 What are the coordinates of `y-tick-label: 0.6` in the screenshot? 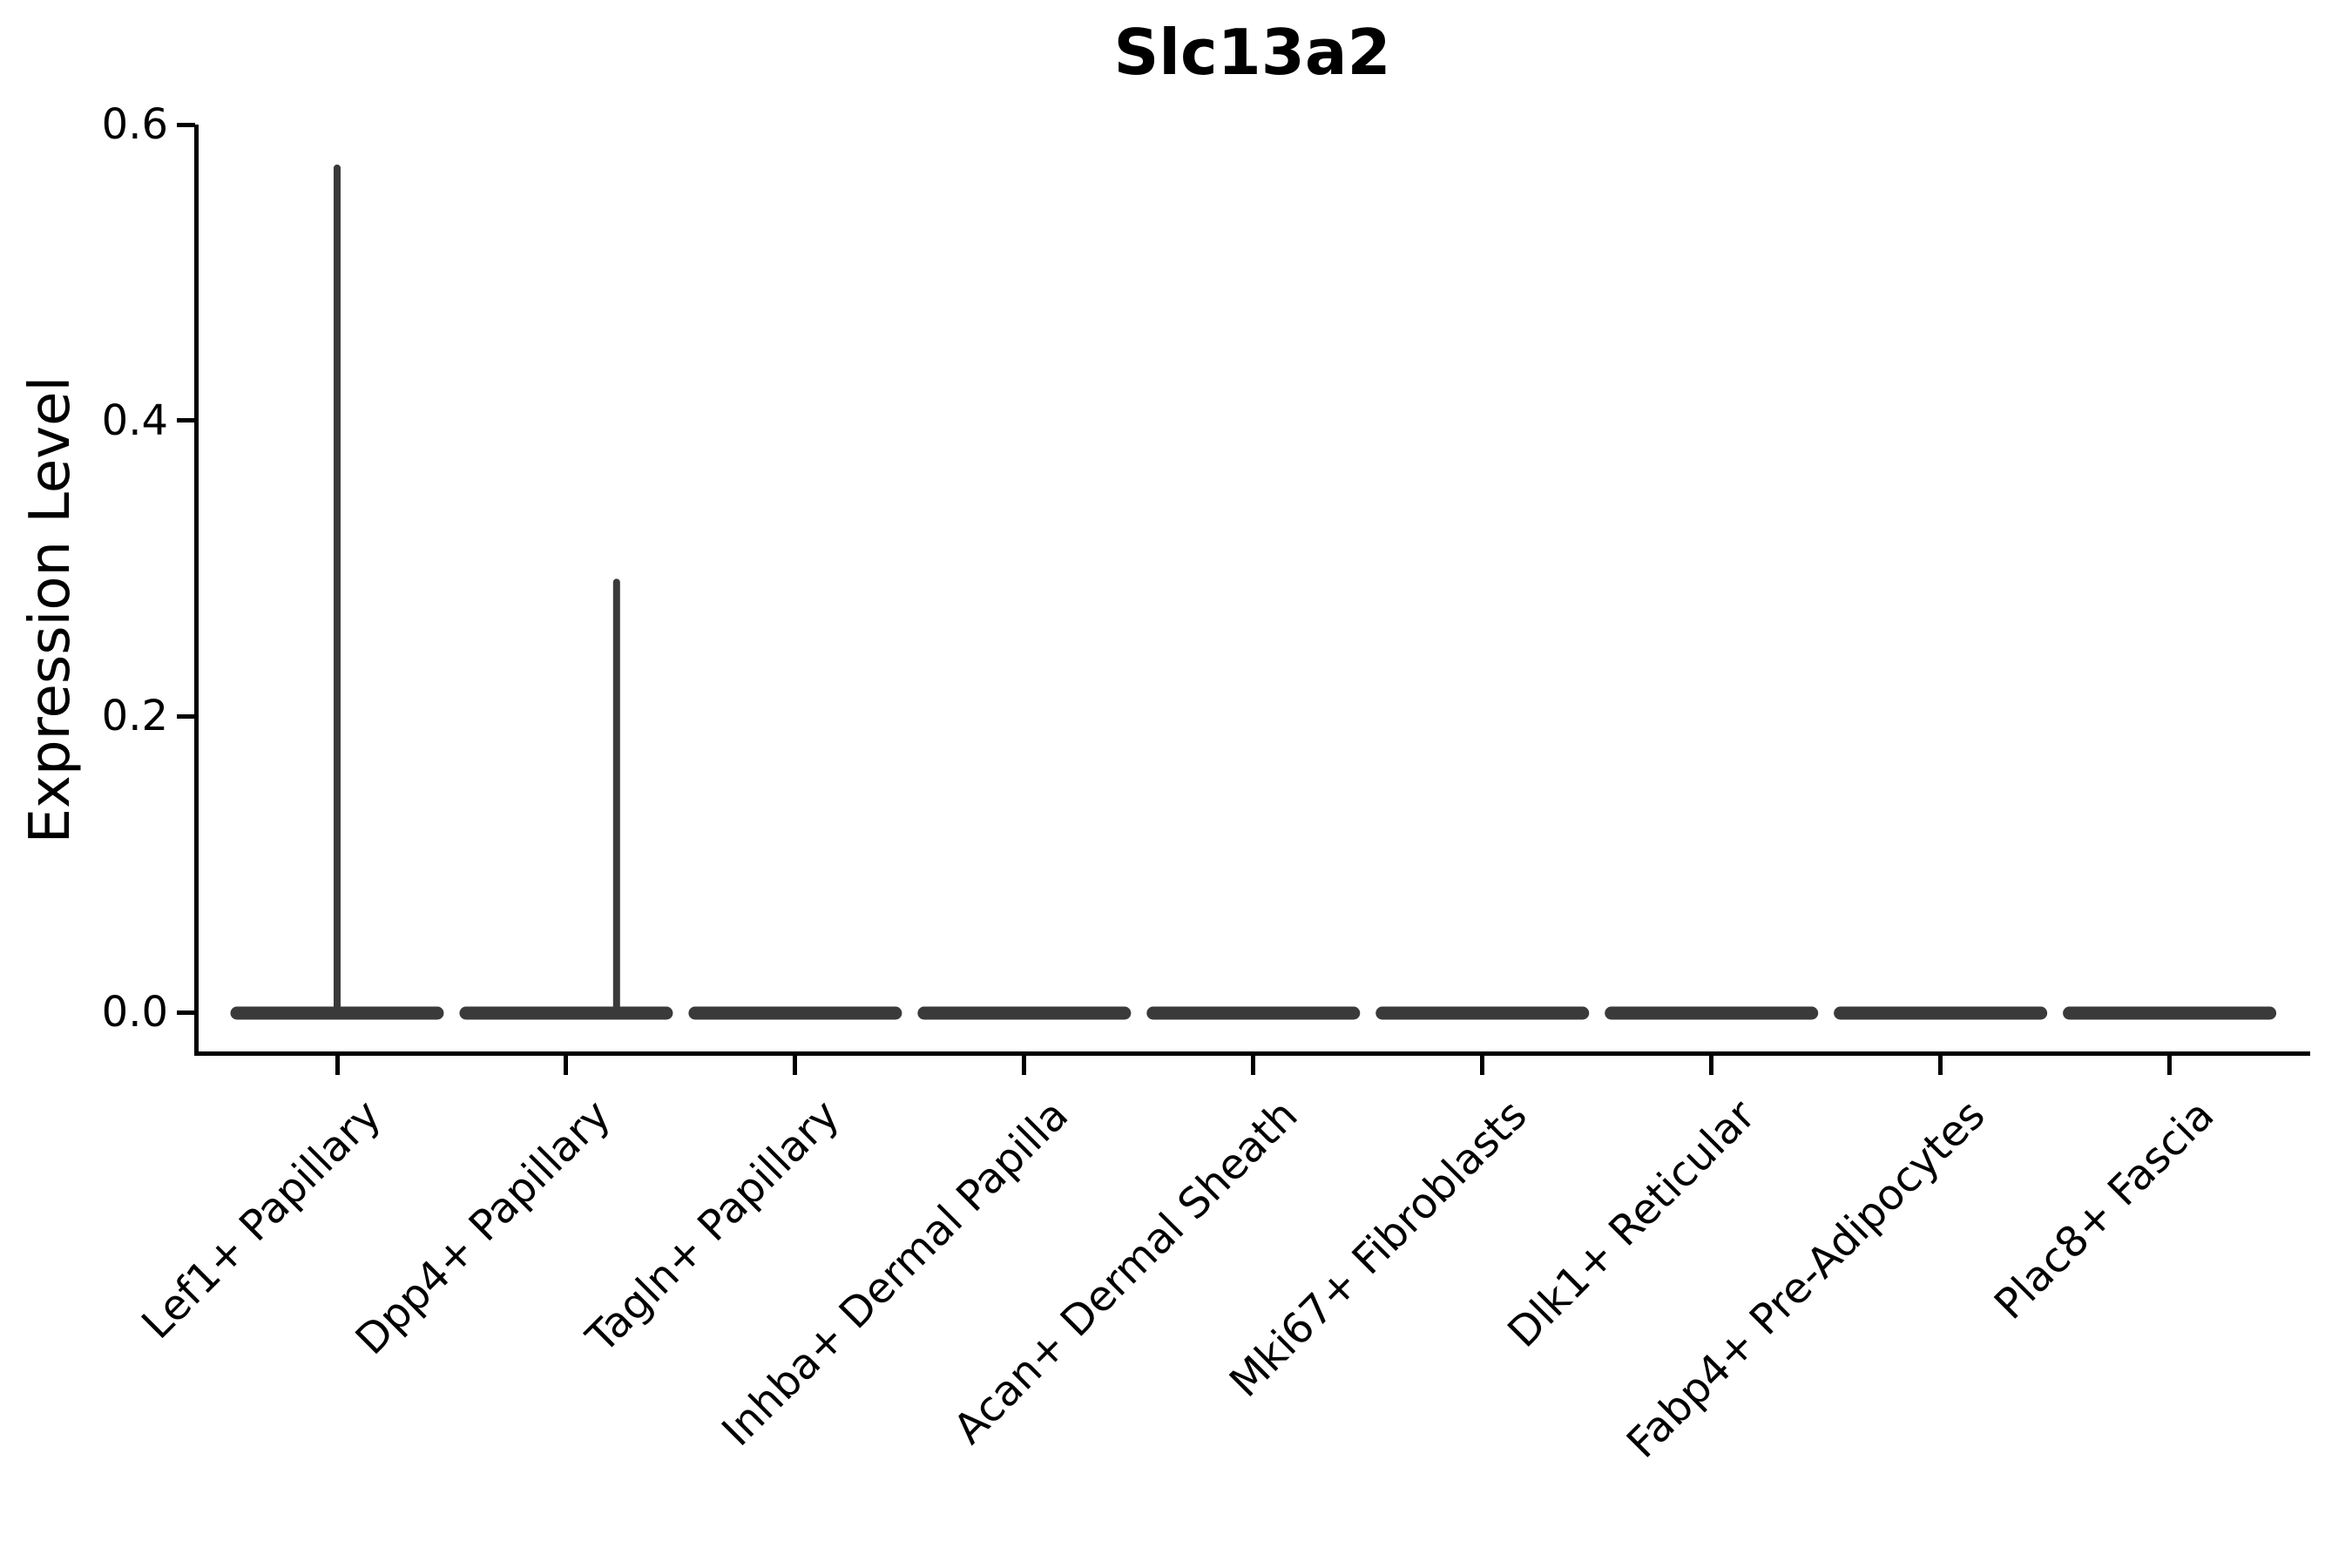 It's located at (134, 125).